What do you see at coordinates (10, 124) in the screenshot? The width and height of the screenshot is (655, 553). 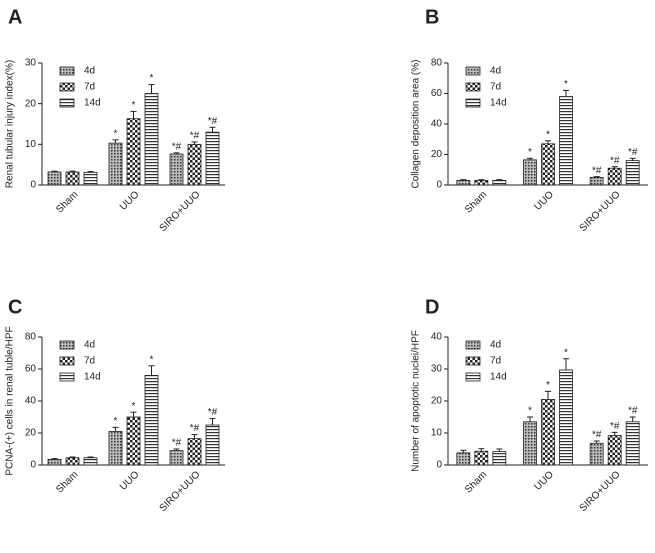 I see `y-axis-label: Renal tubular injury index(%)` at bounding box center [10, 124].